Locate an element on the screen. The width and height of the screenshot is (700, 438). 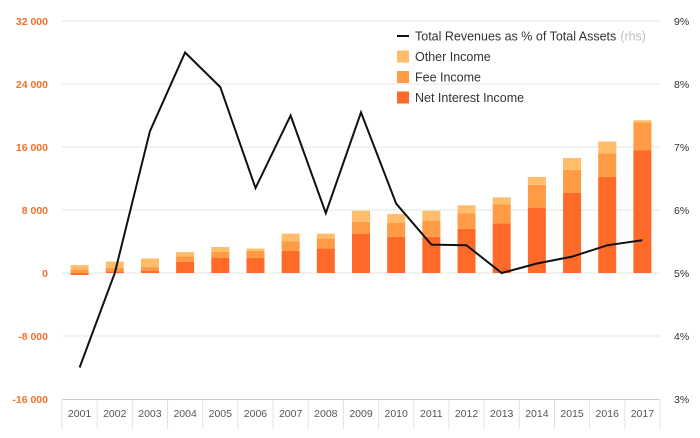
x-axis-tick-label: 2014 is located at coordinates (537, 414).